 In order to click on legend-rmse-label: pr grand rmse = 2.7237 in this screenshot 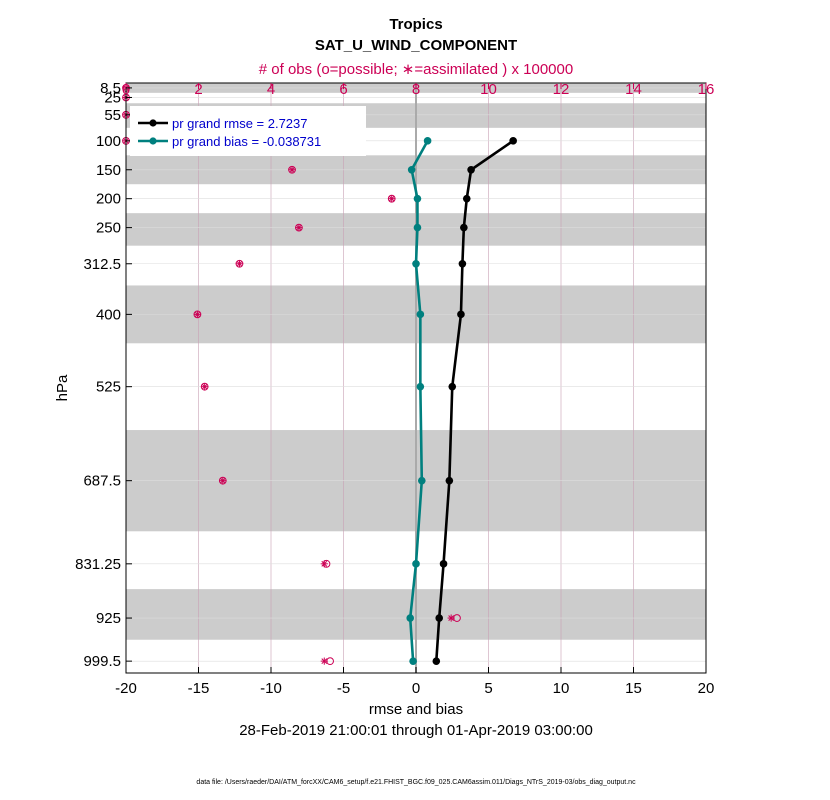, I will do `click(240, 123)`.